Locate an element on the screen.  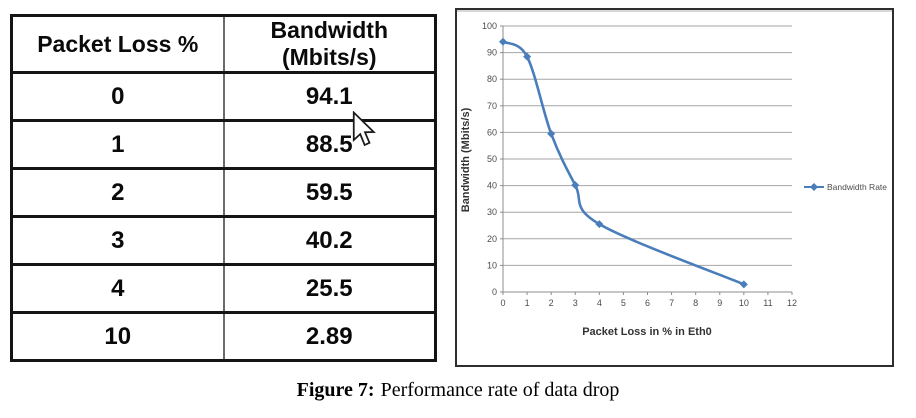
x-tick-label: 3 is located at coordinates (575, 303).